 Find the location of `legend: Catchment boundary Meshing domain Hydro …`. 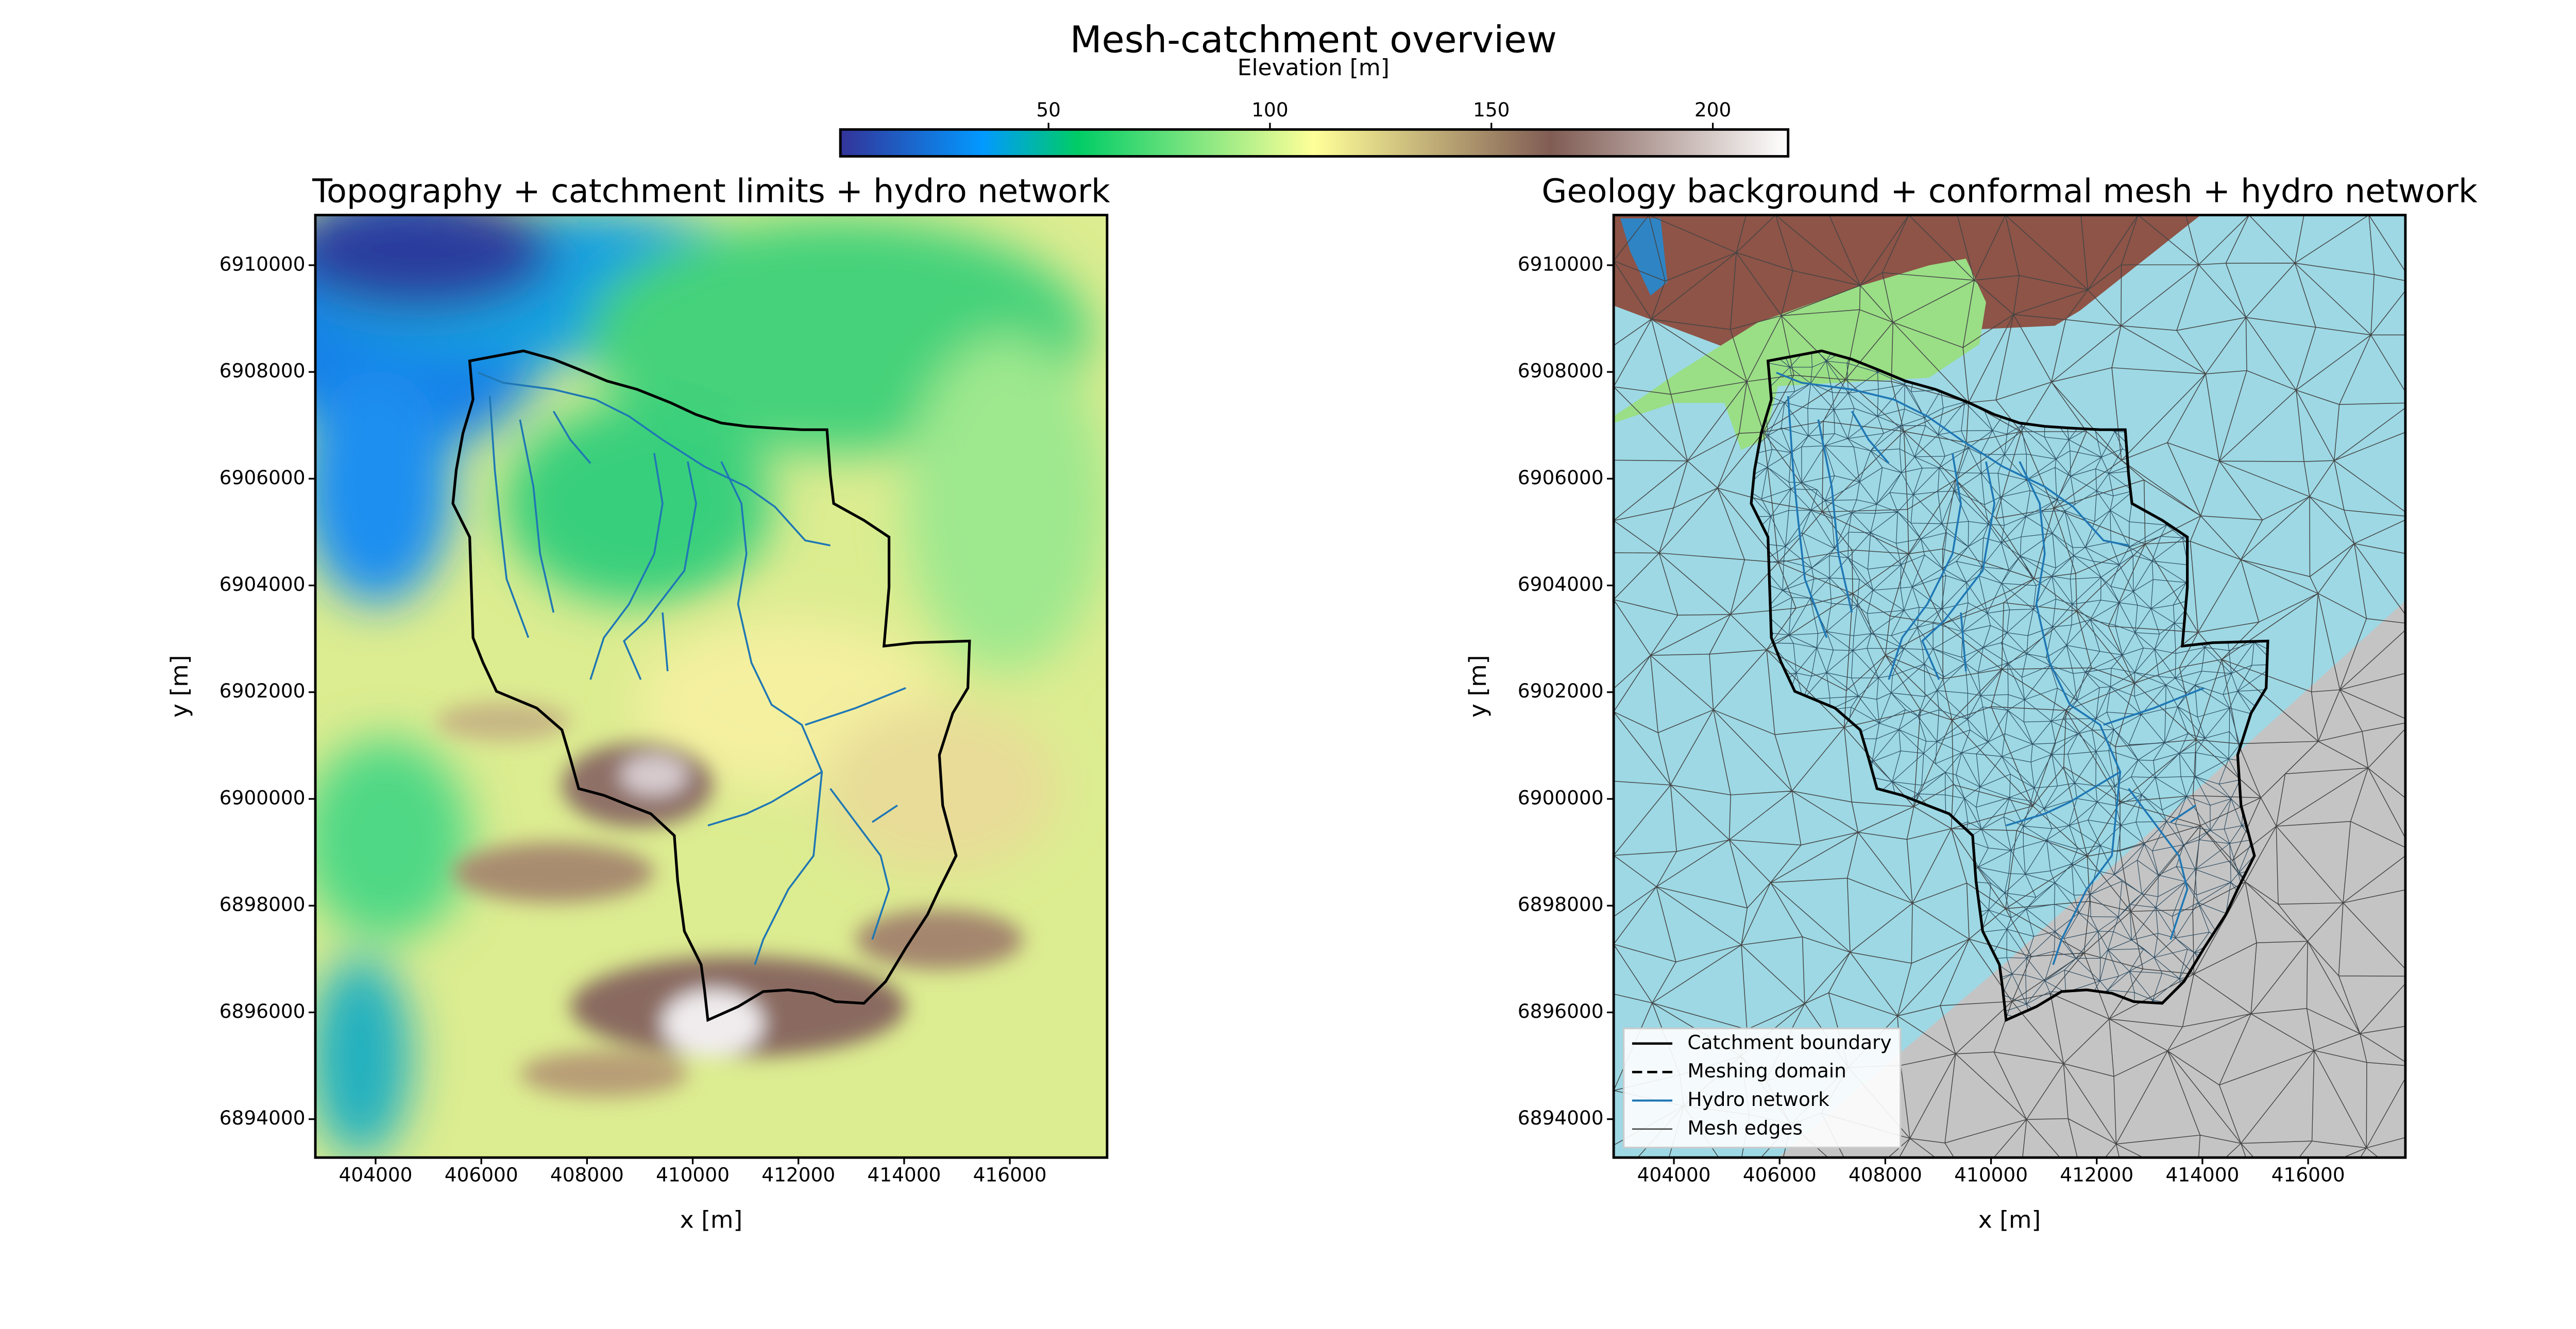

legend: Catchment boundary Meshing domain Hydro … is located at coordinates (1762, 1088).